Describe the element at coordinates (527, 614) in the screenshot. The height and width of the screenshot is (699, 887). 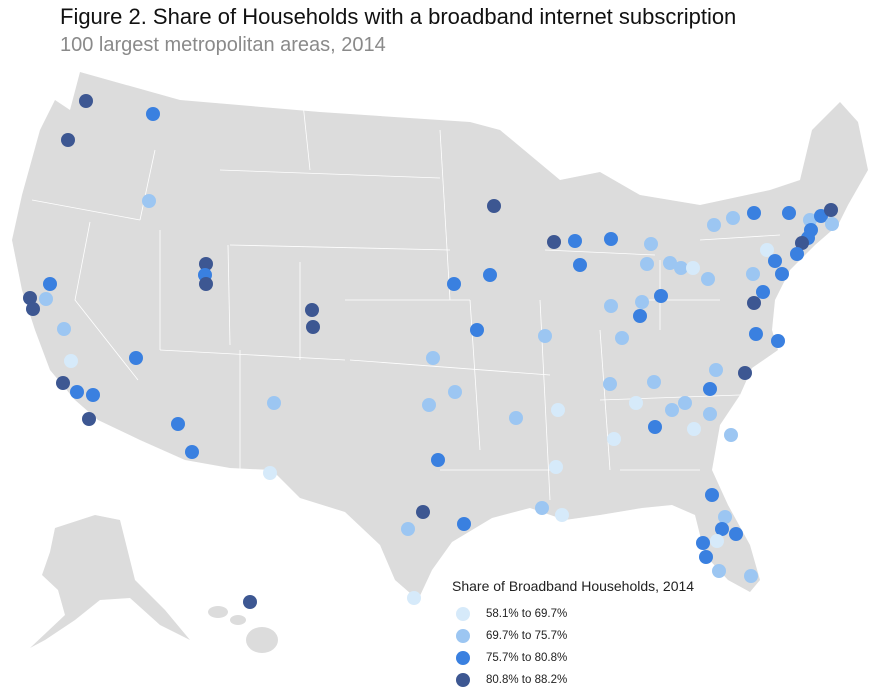
I see `legend-label: 58.1% to 69.7%` at that location.